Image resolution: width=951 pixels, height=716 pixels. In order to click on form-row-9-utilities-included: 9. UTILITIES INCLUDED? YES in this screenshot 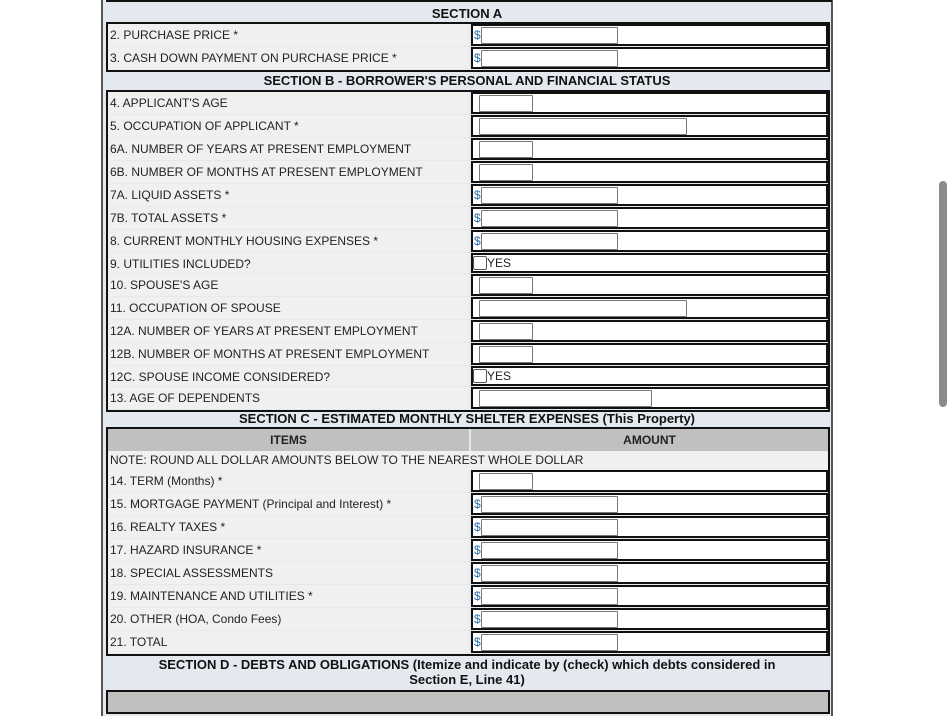, I will do `click(468, 263)`.